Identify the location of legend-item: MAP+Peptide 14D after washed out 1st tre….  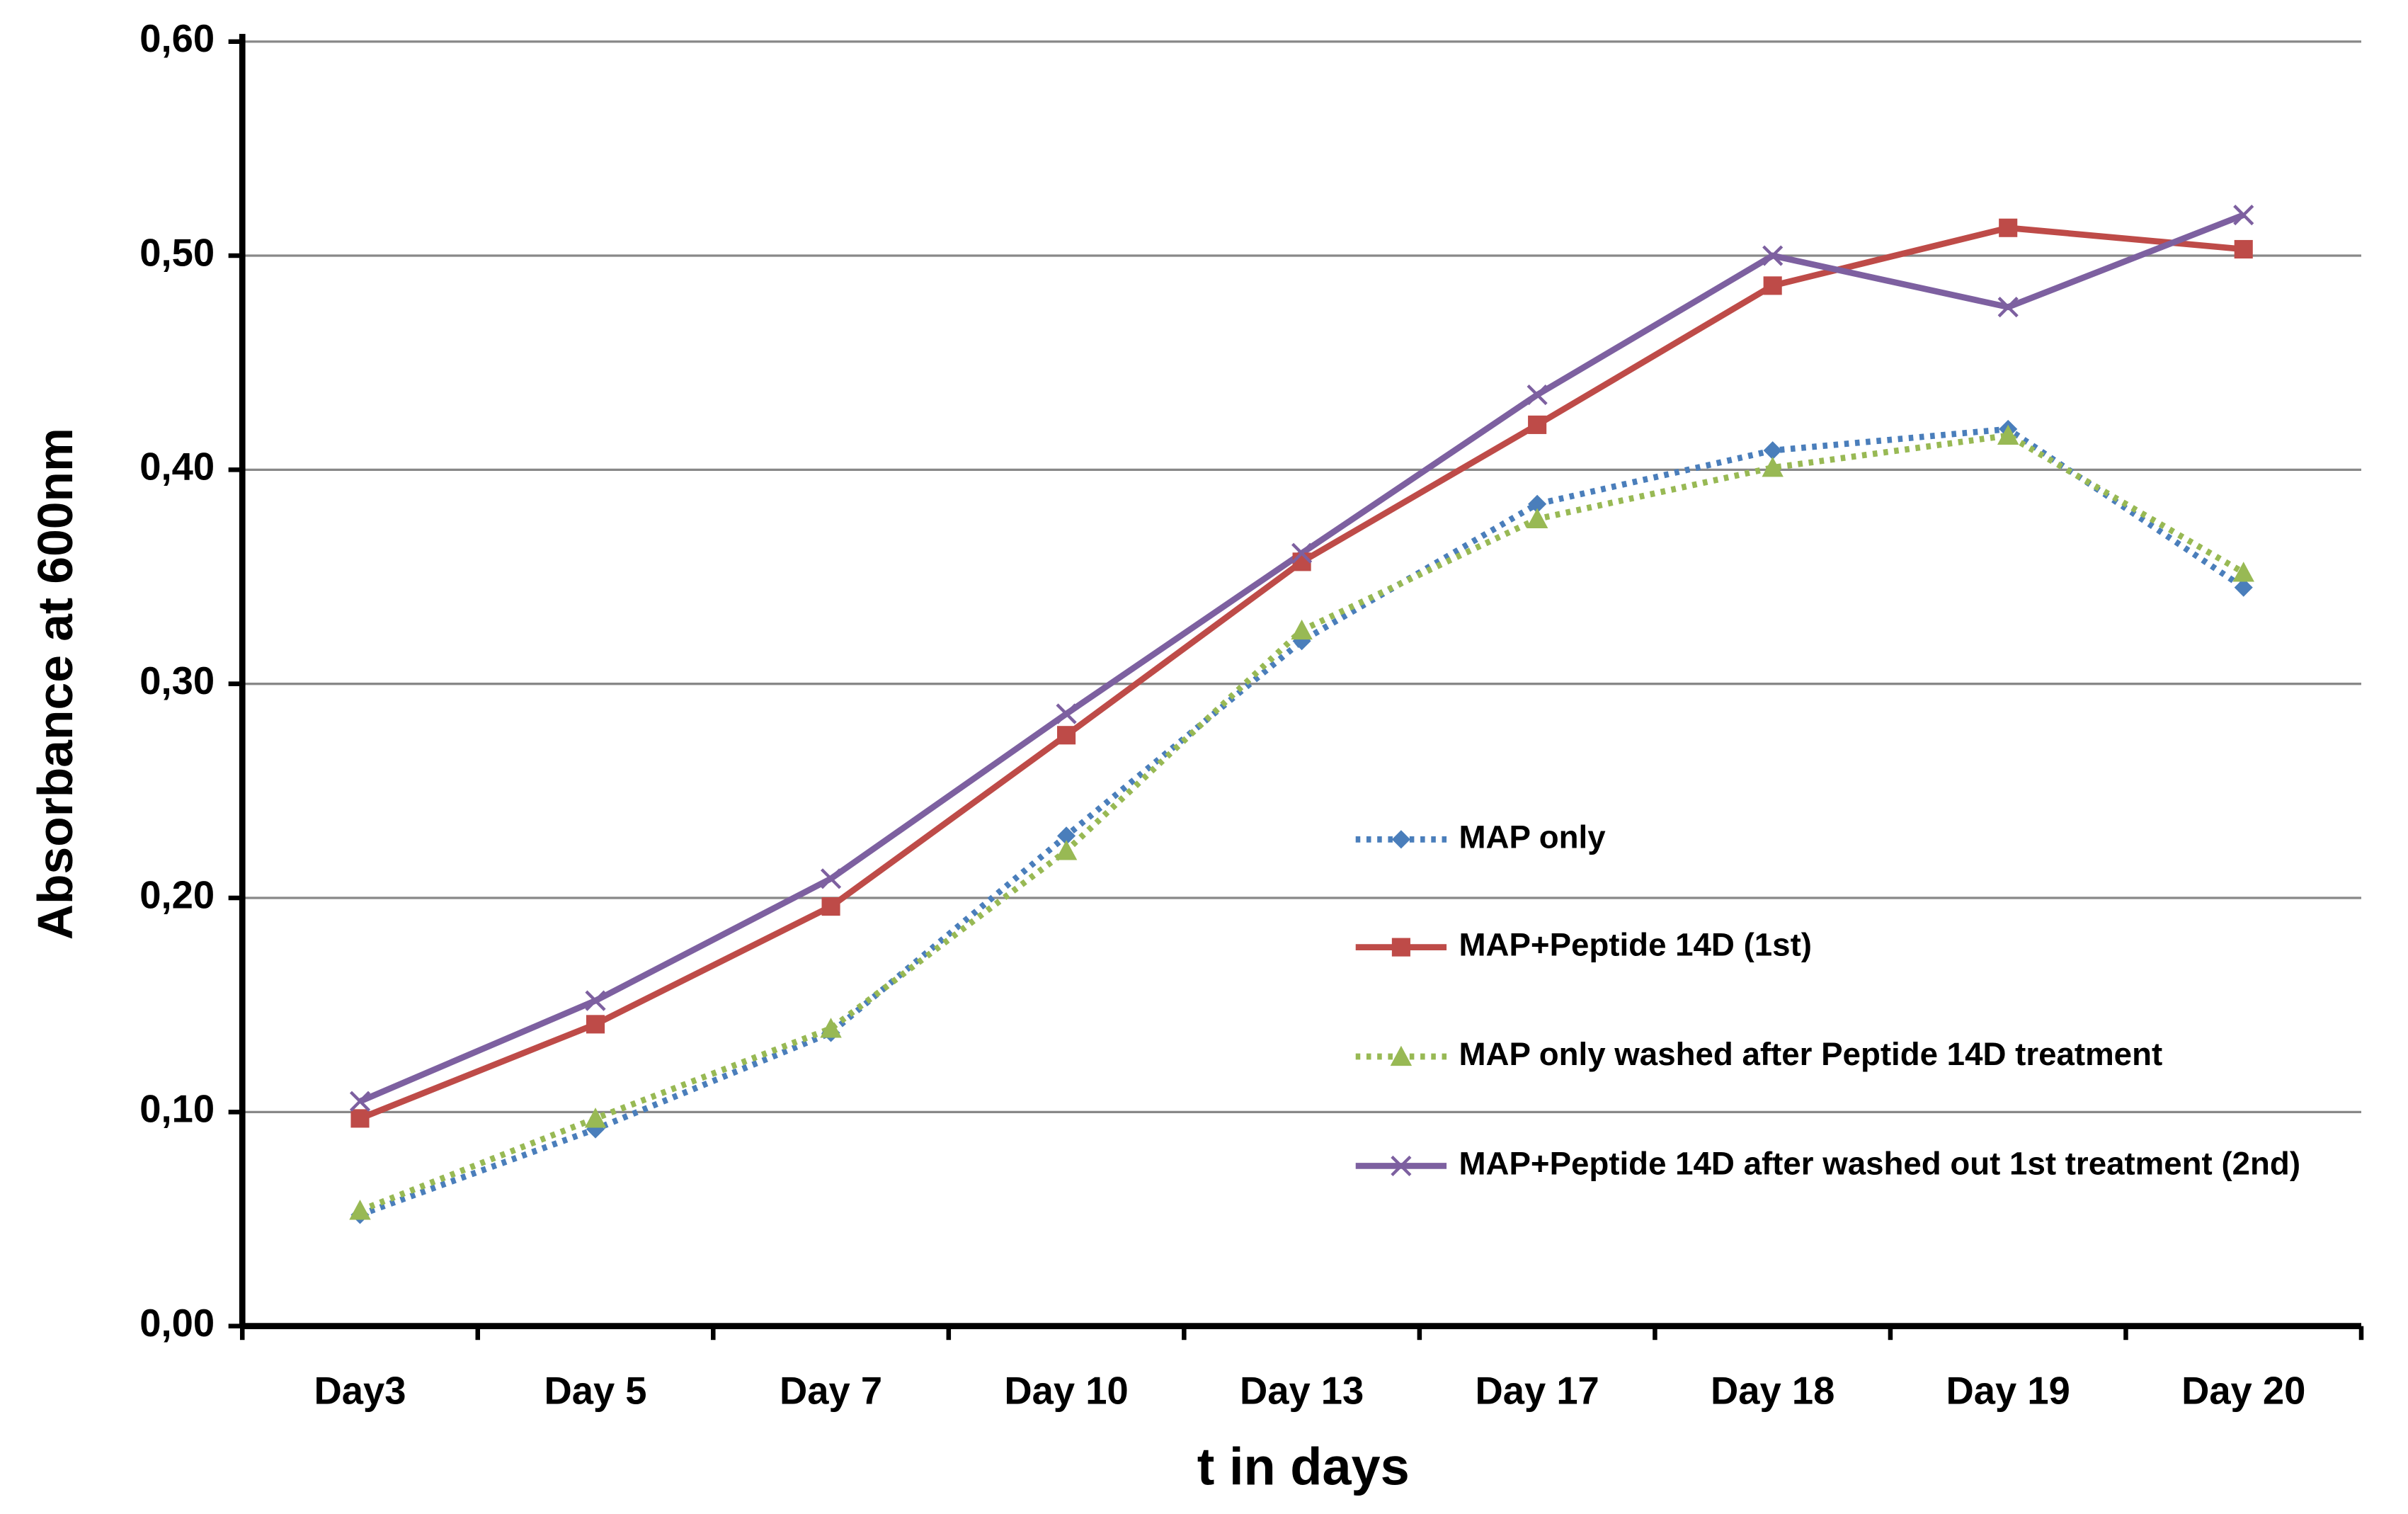
(1827, 1164).